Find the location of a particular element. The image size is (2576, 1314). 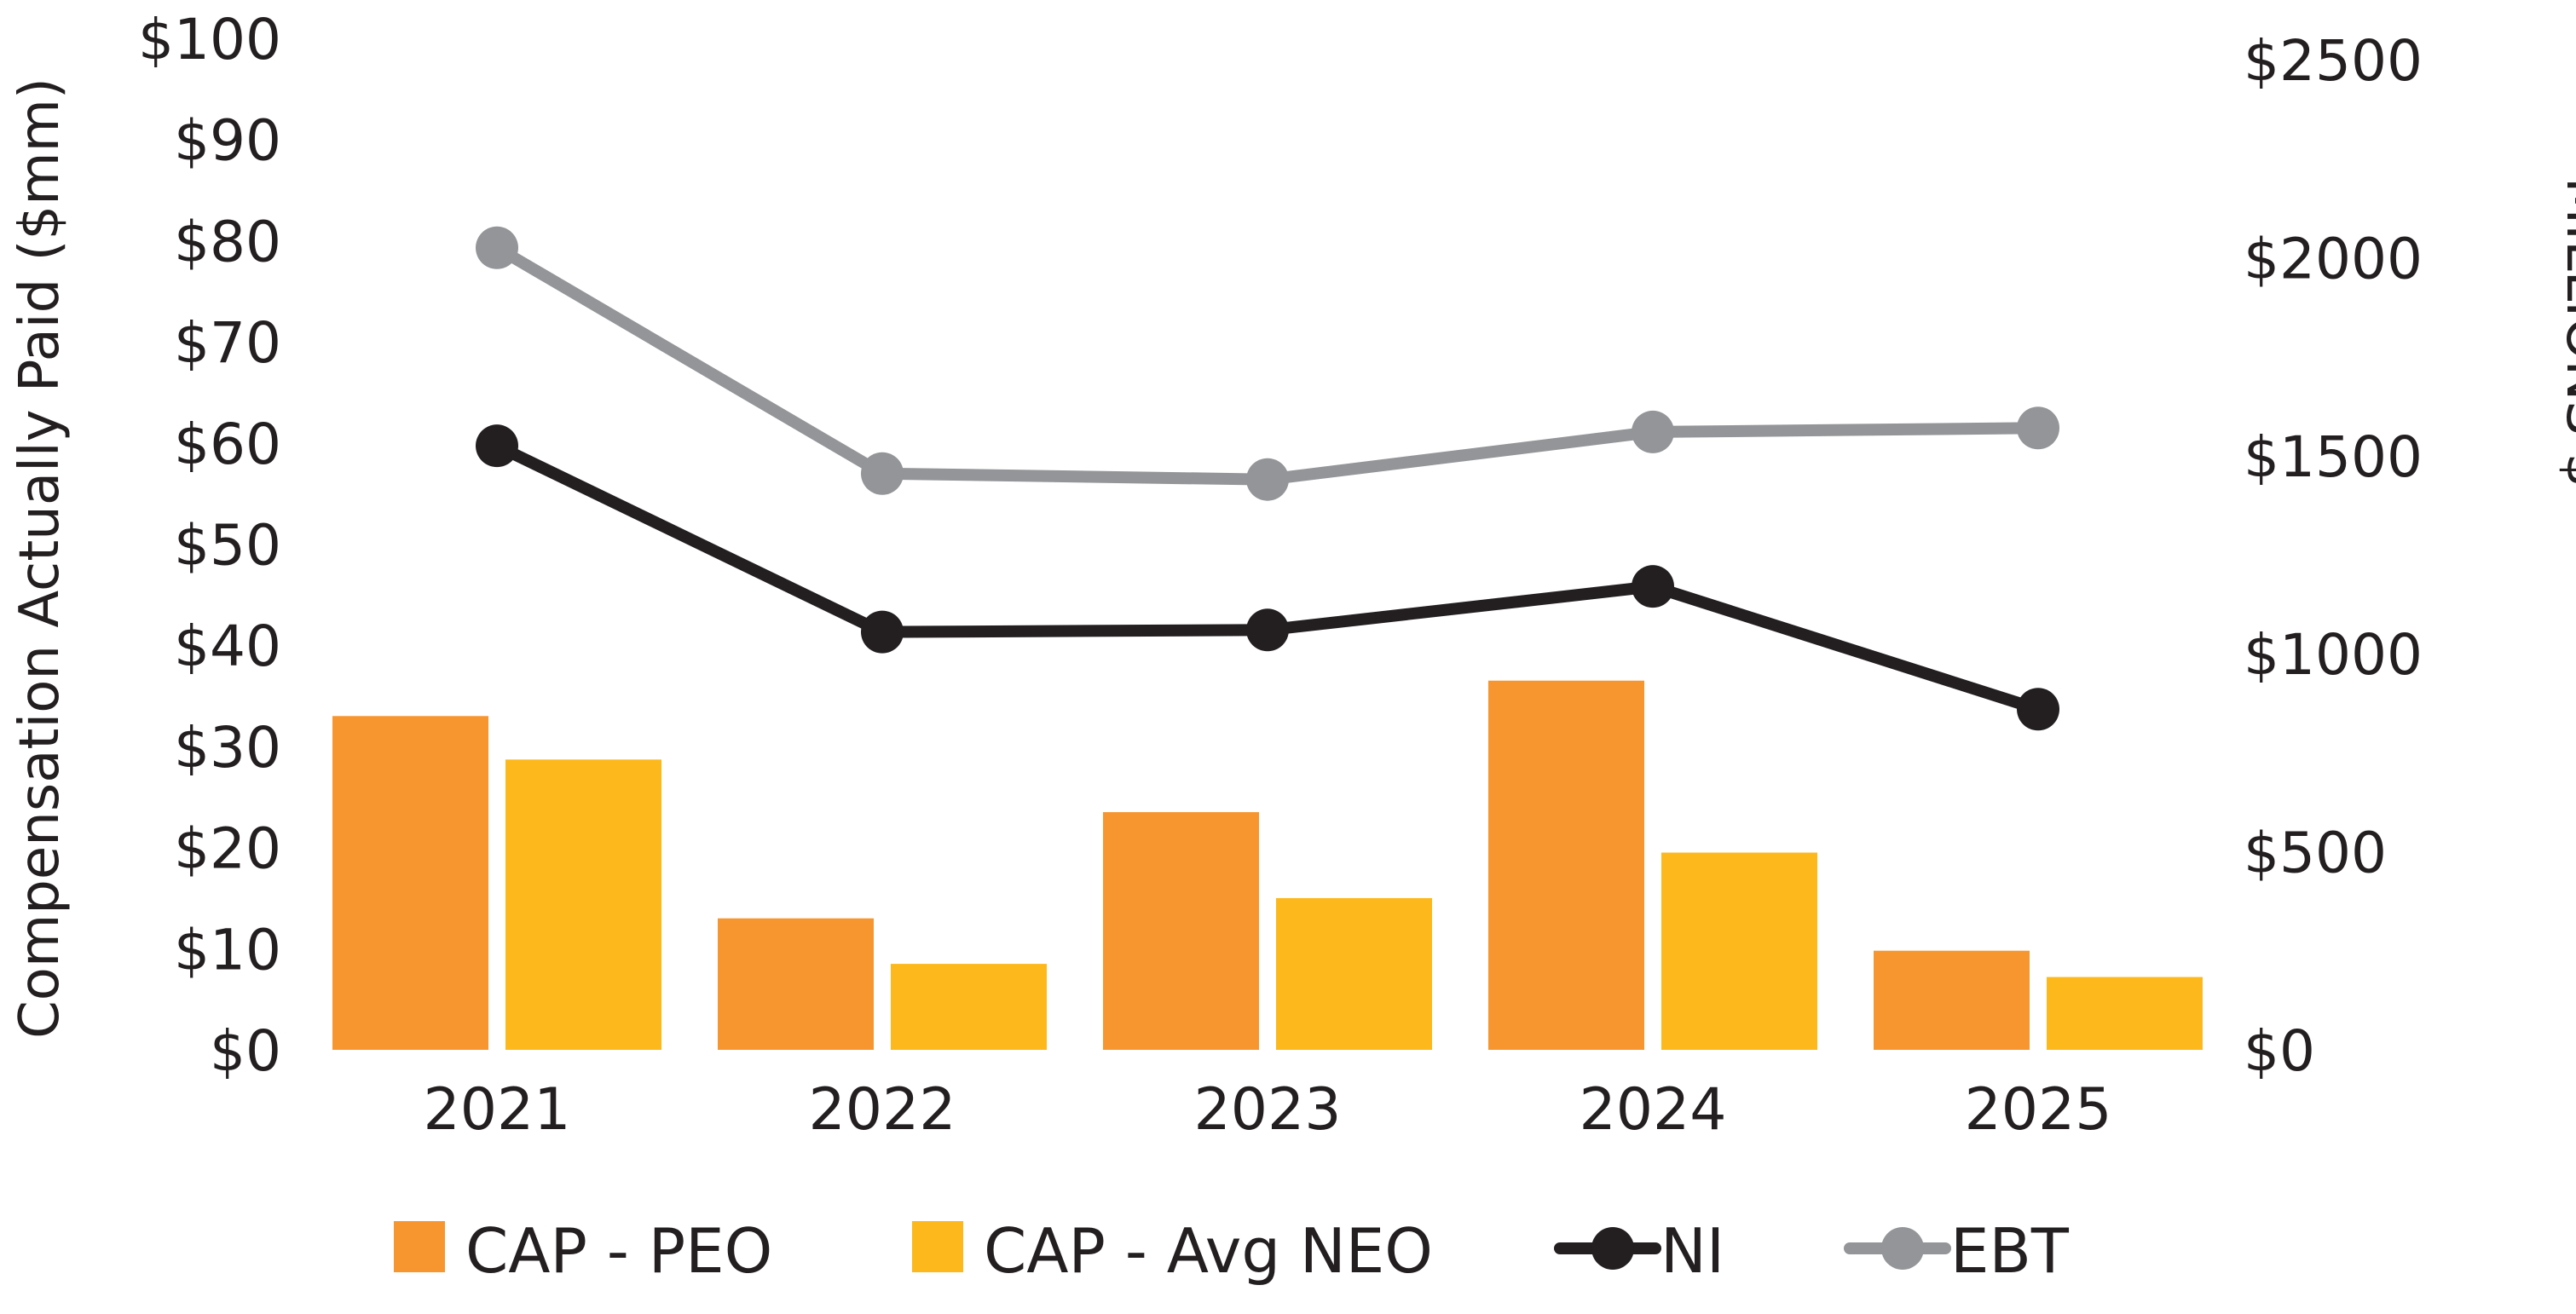

bar-cap-peo-2022 is located at coordinates (796, 984).